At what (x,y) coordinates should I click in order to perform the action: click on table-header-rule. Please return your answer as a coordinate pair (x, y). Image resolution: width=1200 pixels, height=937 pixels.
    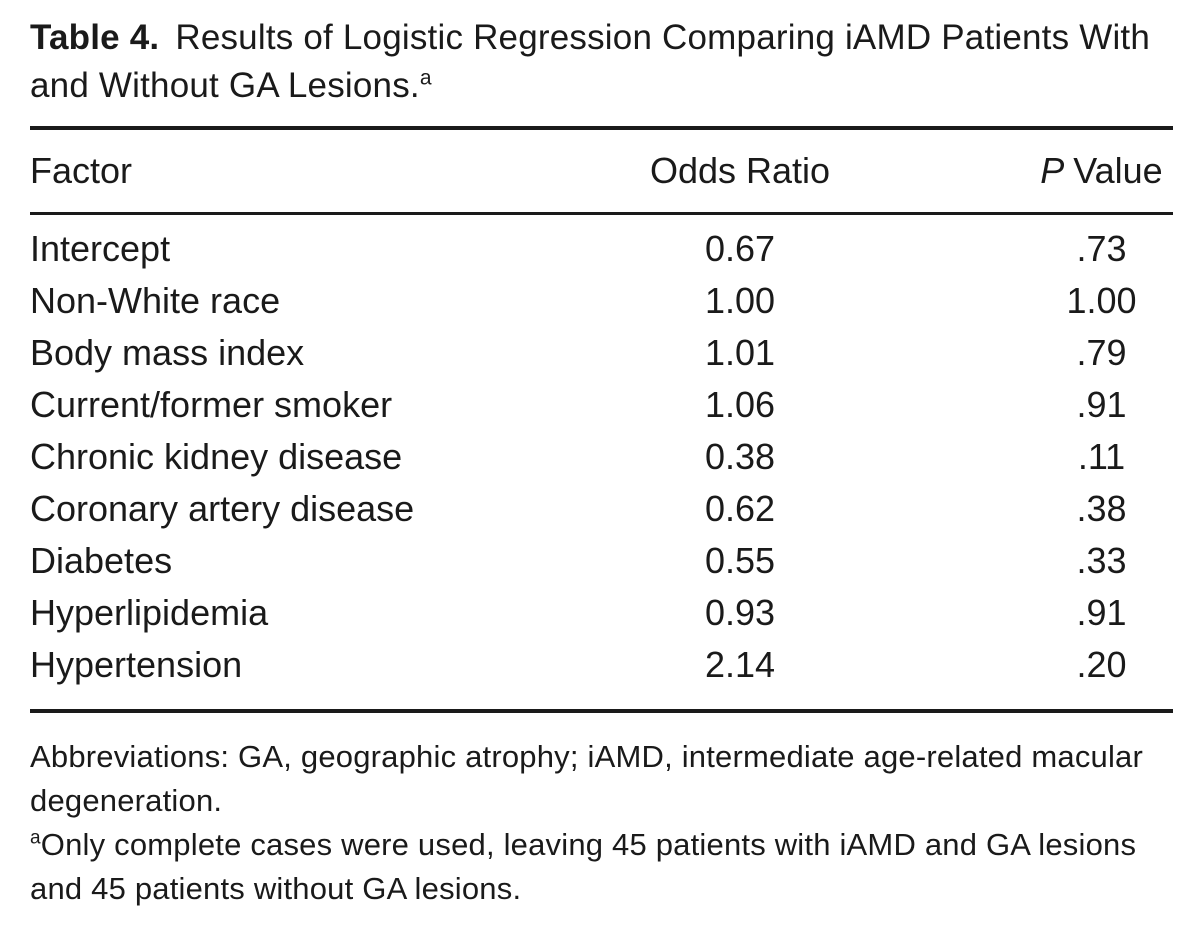
    Looking at the image, I should click on (601, 213).